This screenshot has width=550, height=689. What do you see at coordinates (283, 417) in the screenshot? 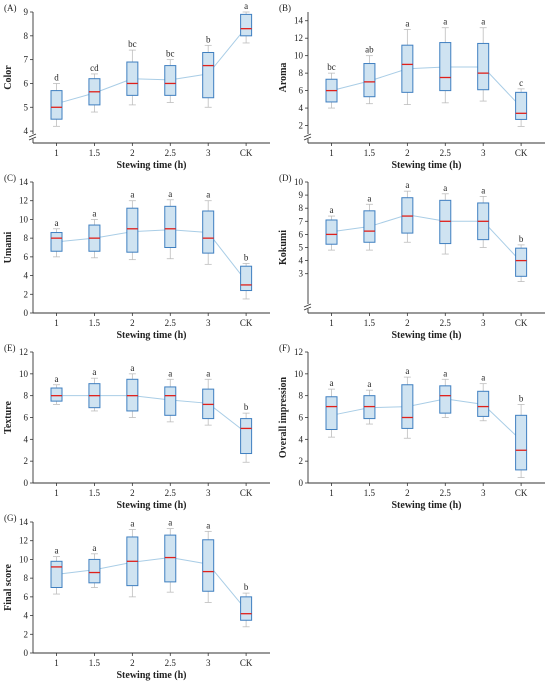
I see `y-axis-title: Overall impression` at bounding box center [283, 417].